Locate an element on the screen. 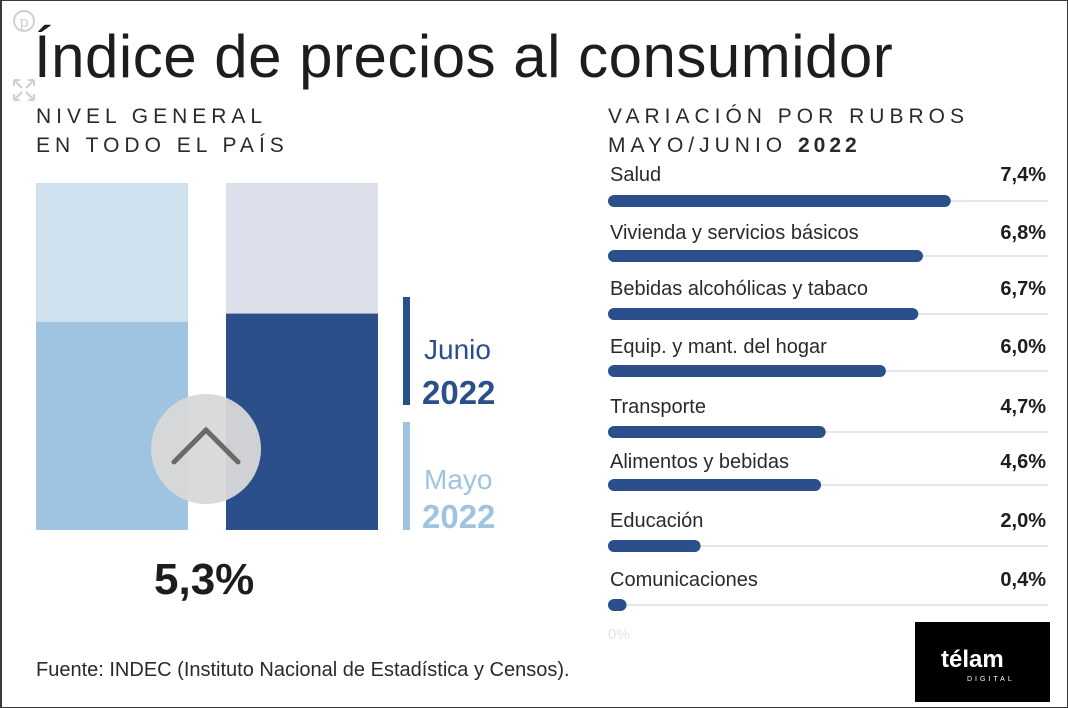 The image size is (1068, 708). category-label-alimentos-y-bebidas: Alimentos y bebidas is located at coordinates (699, 462).